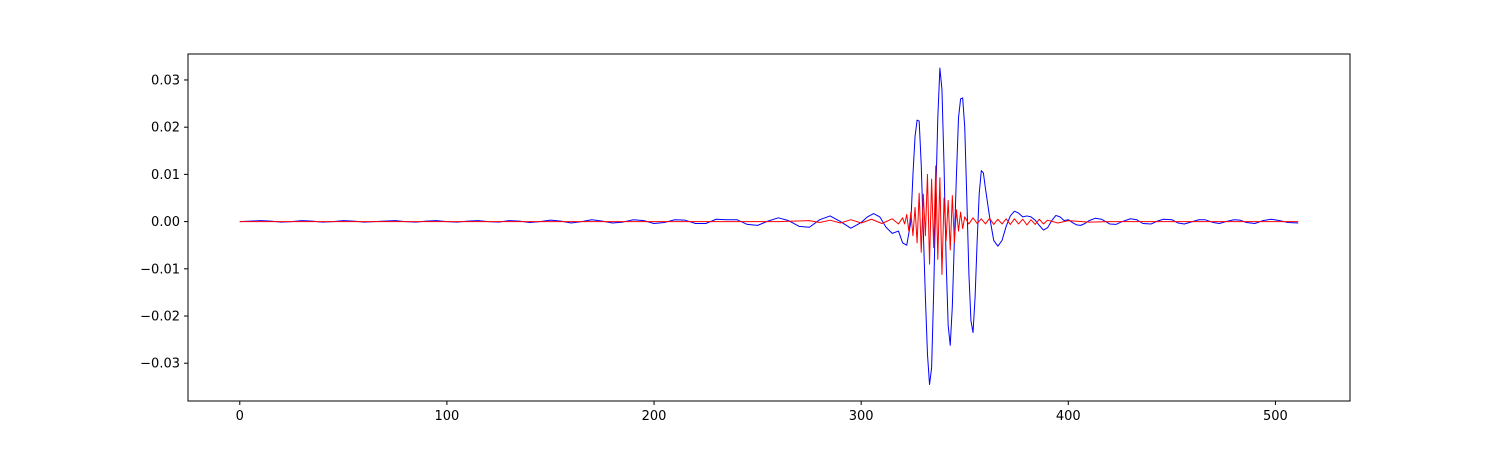 This screenshot has width=1500, height=454. What do you see at coordinates (165, 128) in the screenshot?
I see `y-tick-label: 0.02` at bounding box center [165, 128].